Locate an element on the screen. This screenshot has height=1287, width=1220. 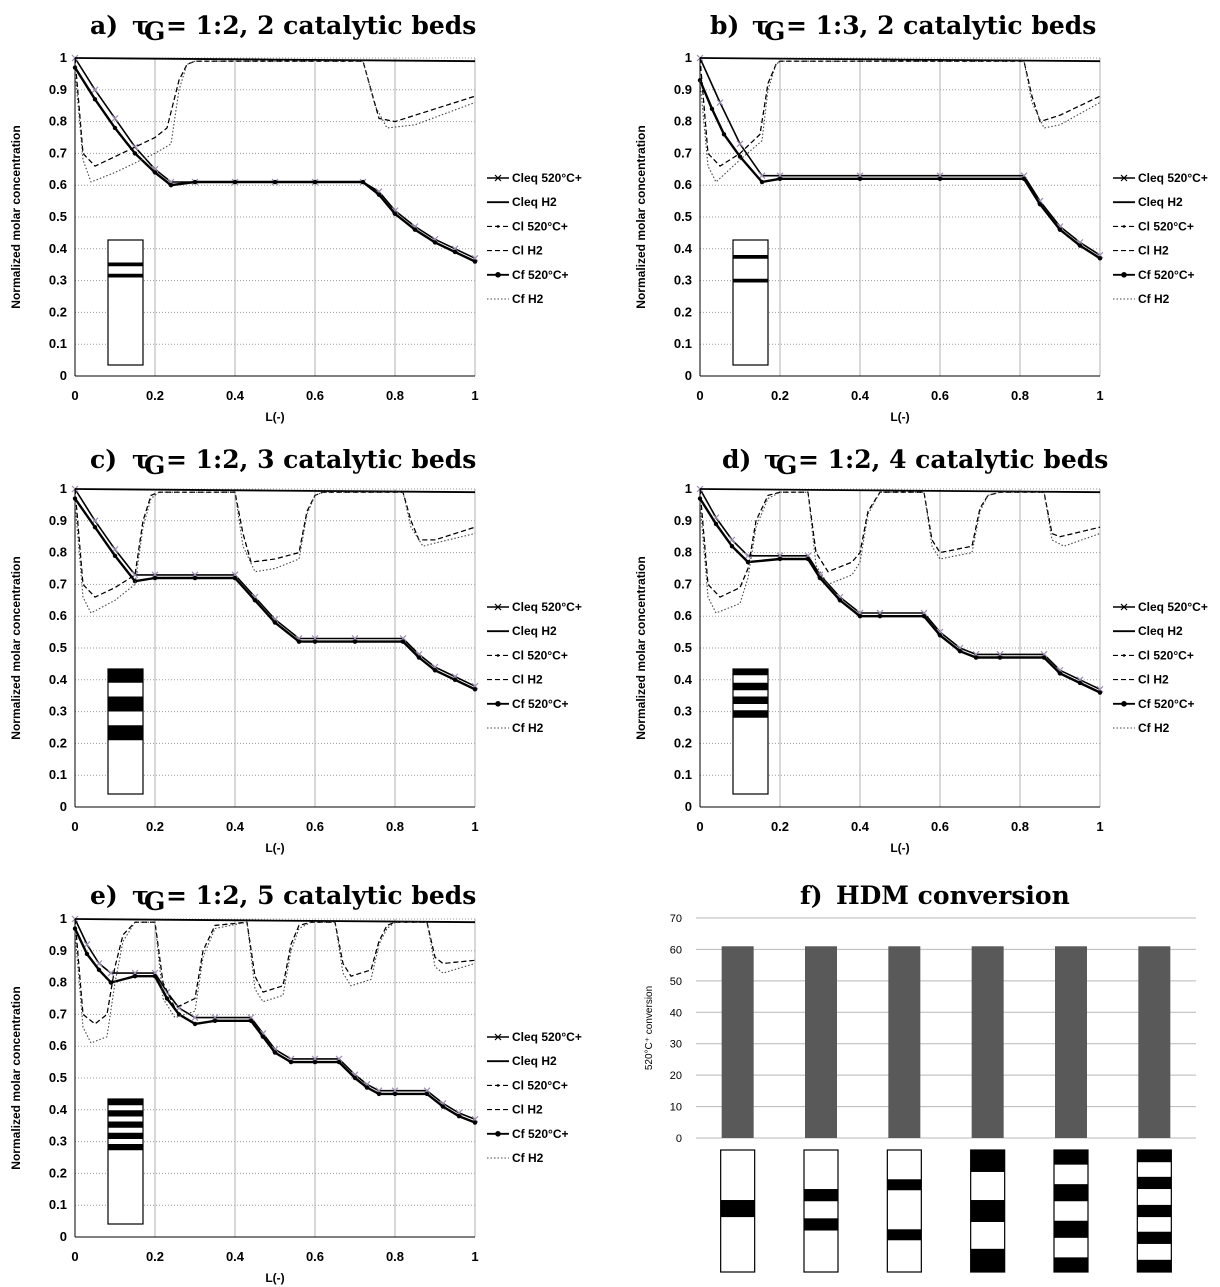
y-tick-label: 0.5 is located at coordinates (683, 647).